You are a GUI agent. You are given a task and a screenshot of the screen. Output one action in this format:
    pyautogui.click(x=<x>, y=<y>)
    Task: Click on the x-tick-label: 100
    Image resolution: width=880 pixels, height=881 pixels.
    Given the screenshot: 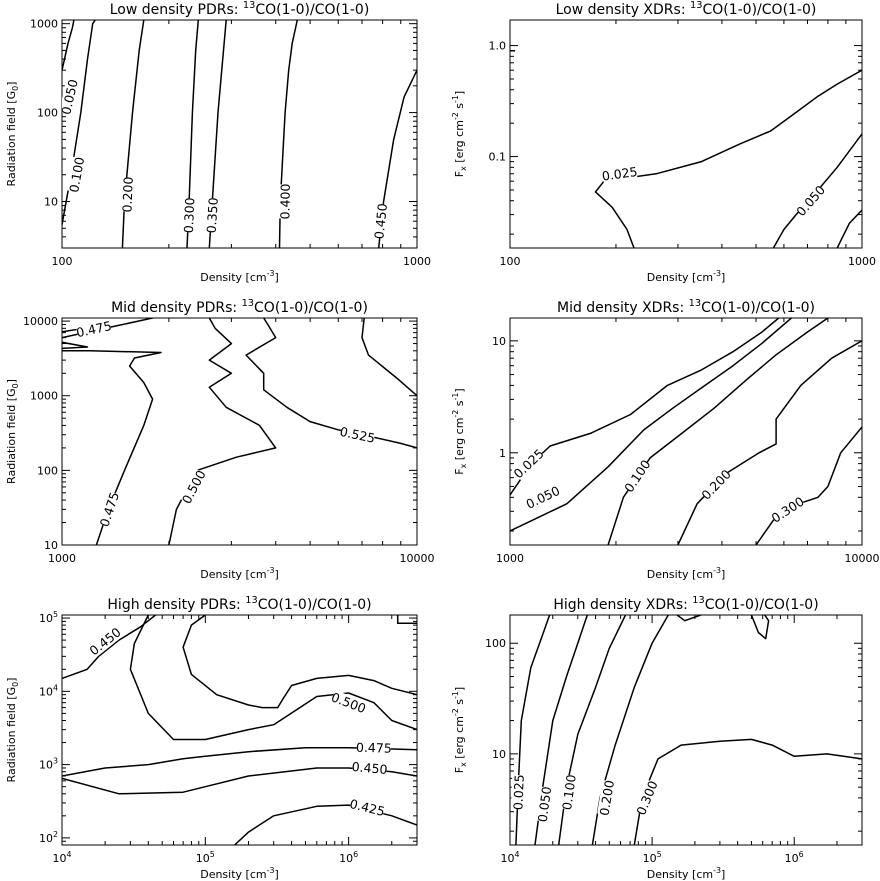 What is the action you would take?
    pyautogui.click(x=62, y=261)
    